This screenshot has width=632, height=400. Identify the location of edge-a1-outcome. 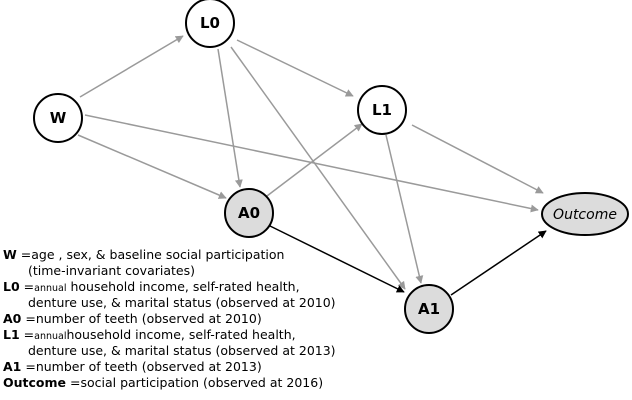
(498, 263).